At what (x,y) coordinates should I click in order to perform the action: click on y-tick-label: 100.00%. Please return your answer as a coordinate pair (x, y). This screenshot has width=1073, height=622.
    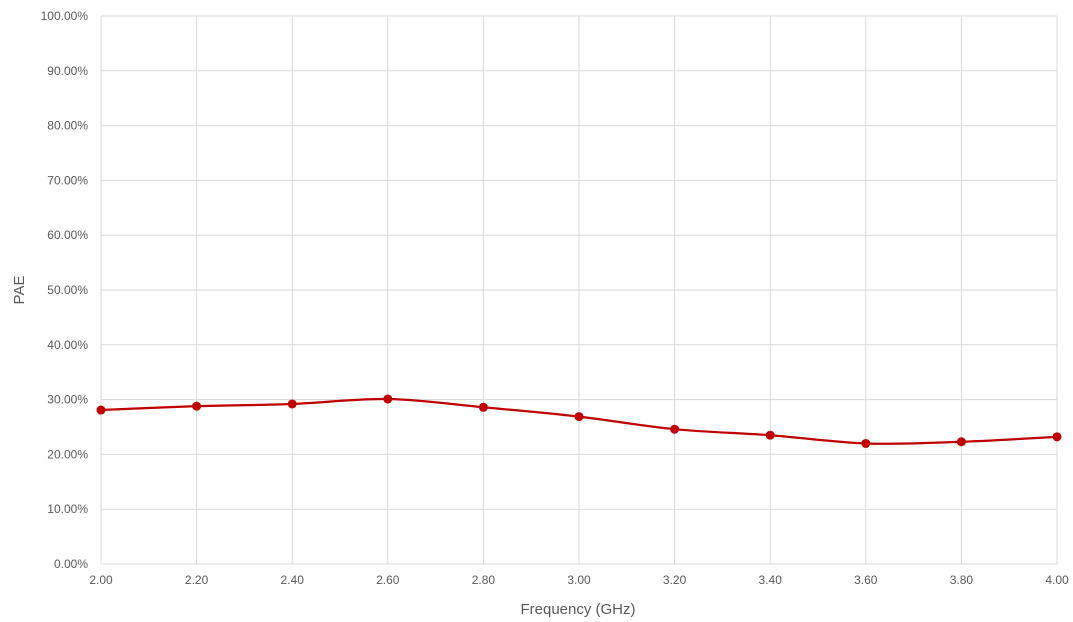
    Looking at the image, I should click on (65, 16).